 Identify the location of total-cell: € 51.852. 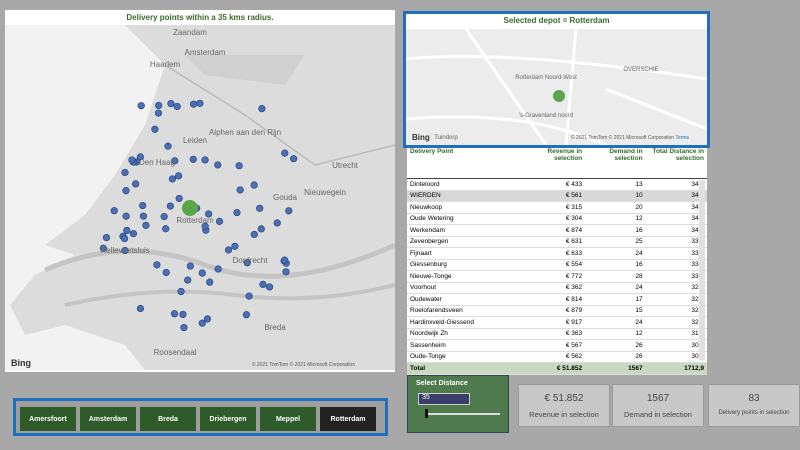
(554, 368).